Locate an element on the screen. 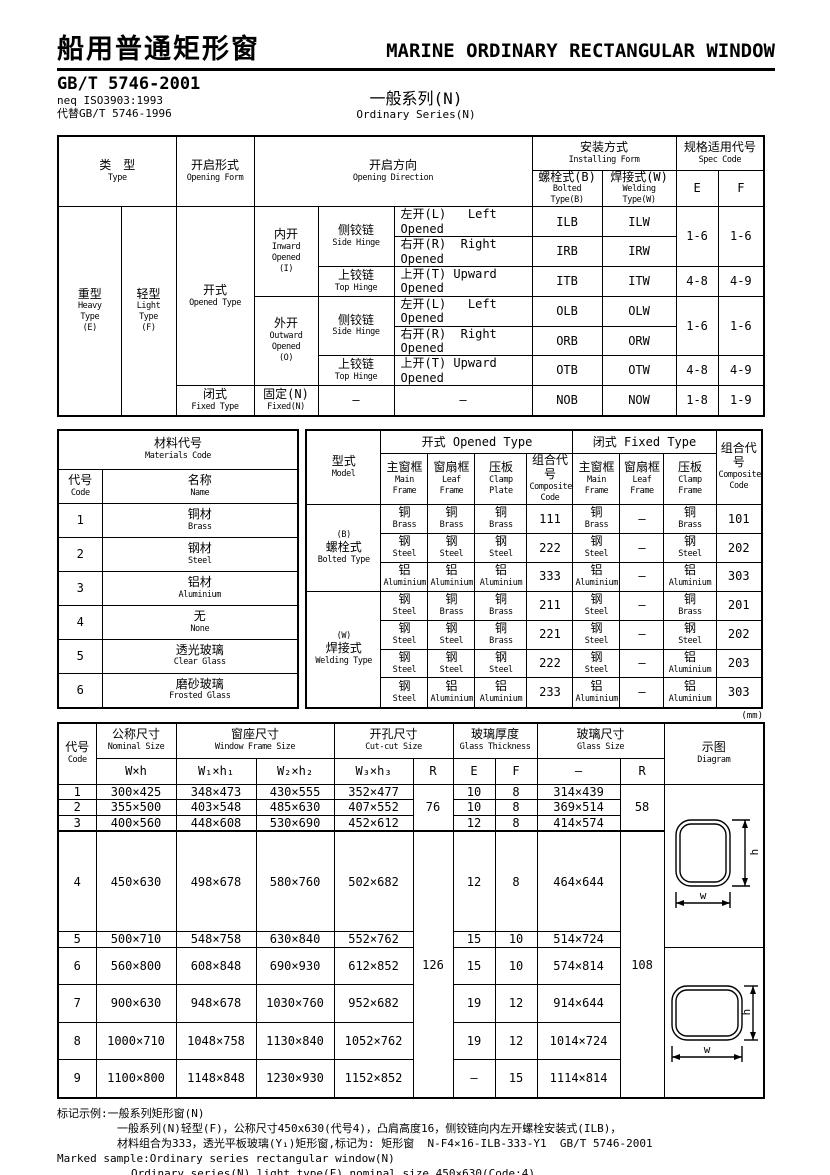  header-cell: 压板 Clamp Frame is located at coordinates (690, 479).